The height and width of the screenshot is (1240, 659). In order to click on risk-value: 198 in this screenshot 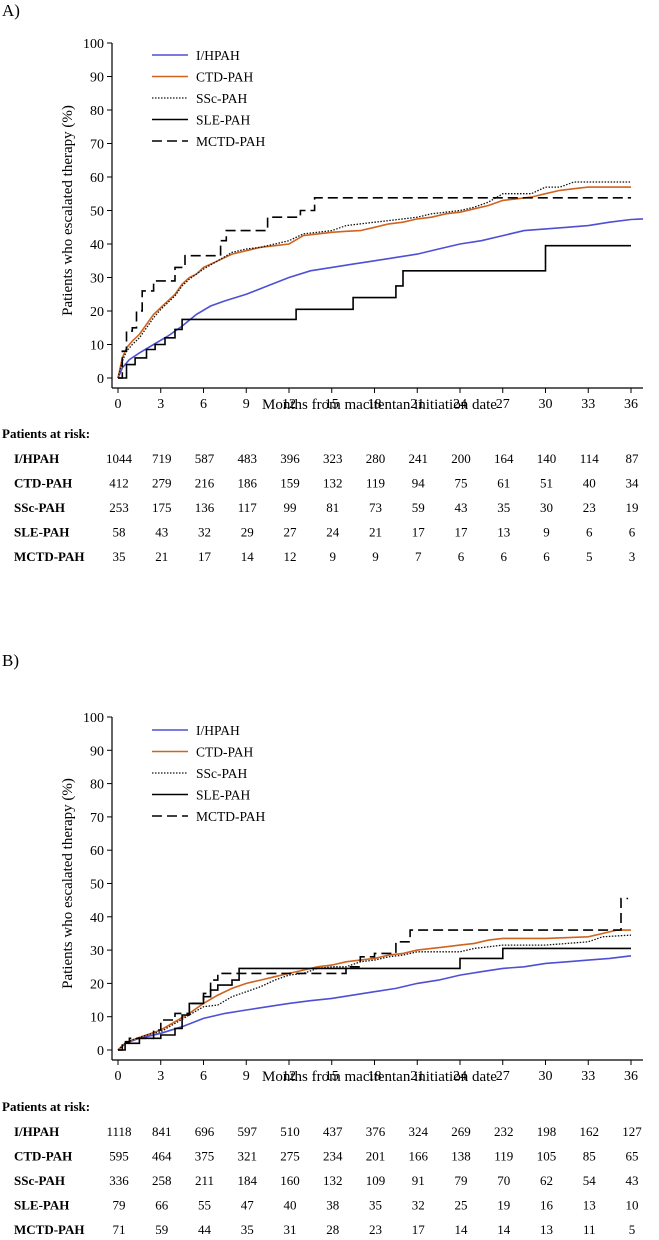, I will do `click(547, 1131)`.